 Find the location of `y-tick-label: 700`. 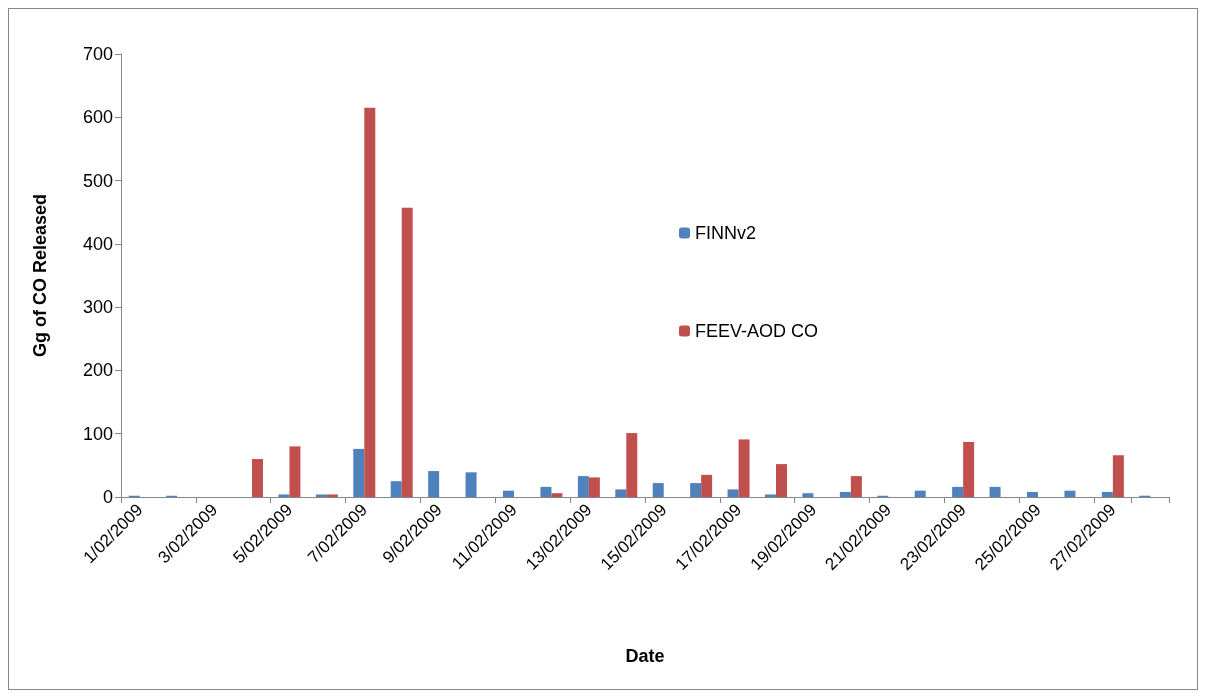

y-tick-label: 700 is located at coordinates (97, 54).